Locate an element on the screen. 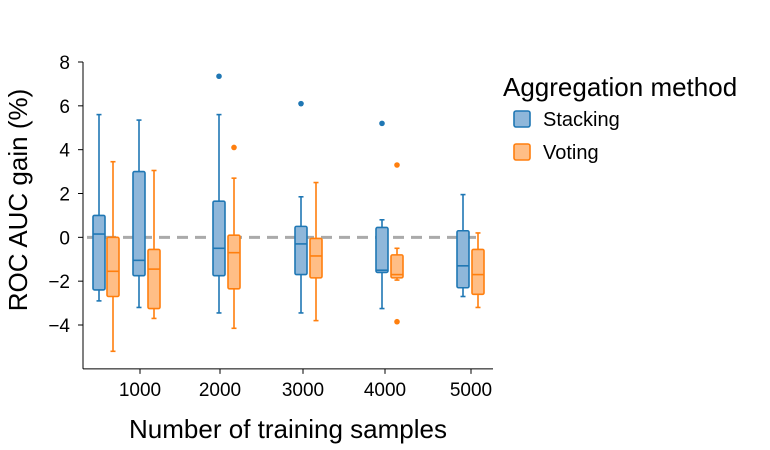  y-tick-label: 0 is located at coordinates (64, 238).